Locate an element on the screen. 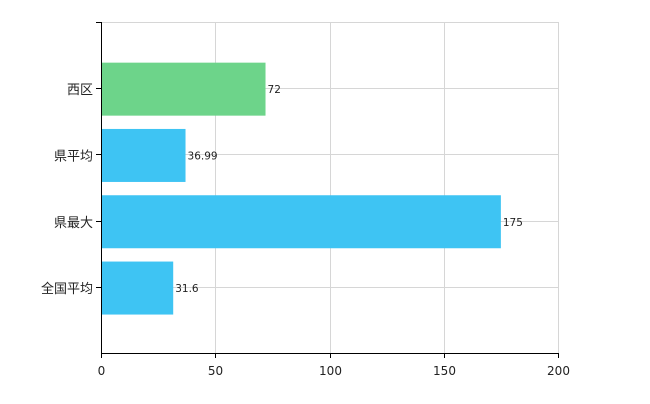 The image size is (650, 404). category-label: 全国平均 is located at coordinates (67, 289).